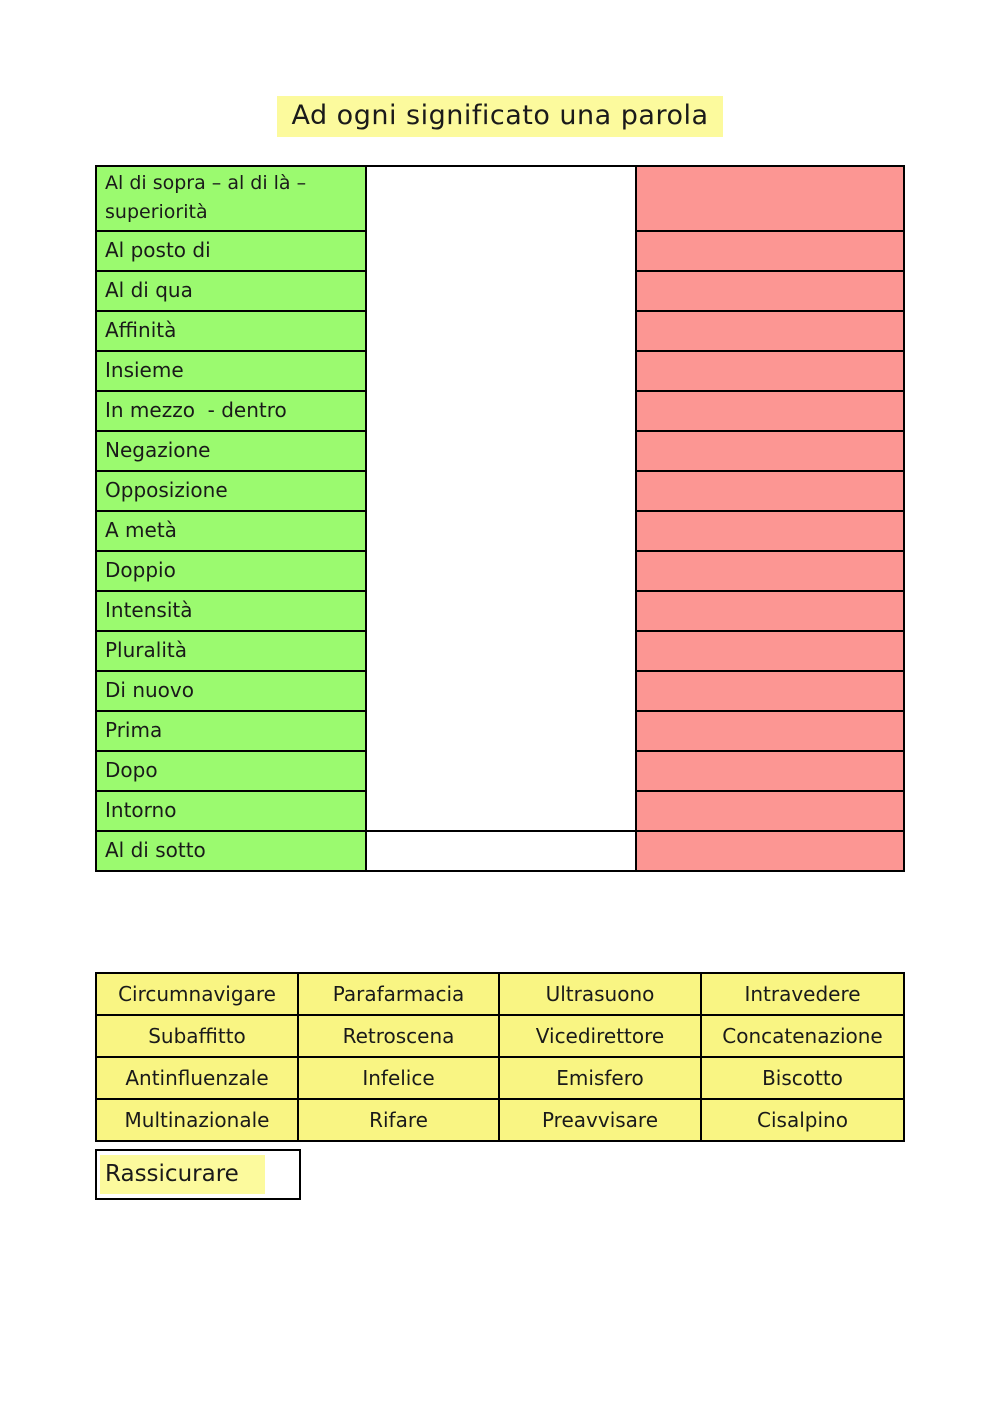 This screenshot has width=1000, height=1413. Describe the element at coordinates (398, 994) in the screenshot. I see `word-cell: Parafarmacia` at that location.